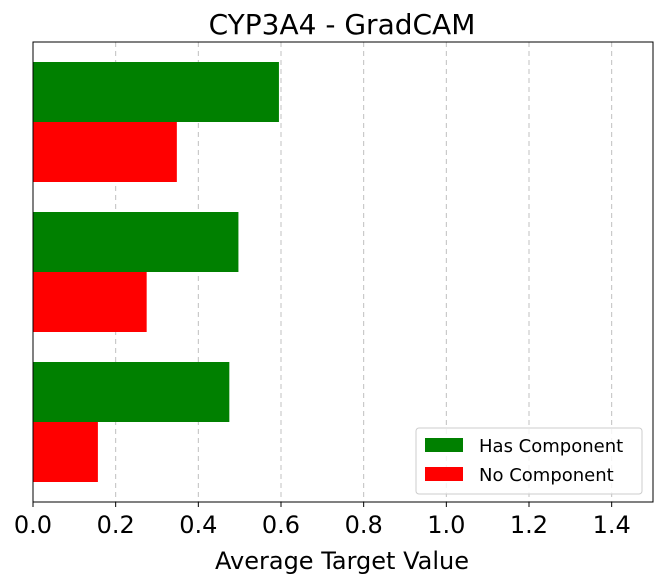 The image size is (662, 584). I want to click on legend-swatch-no-component, so click(444, 474).